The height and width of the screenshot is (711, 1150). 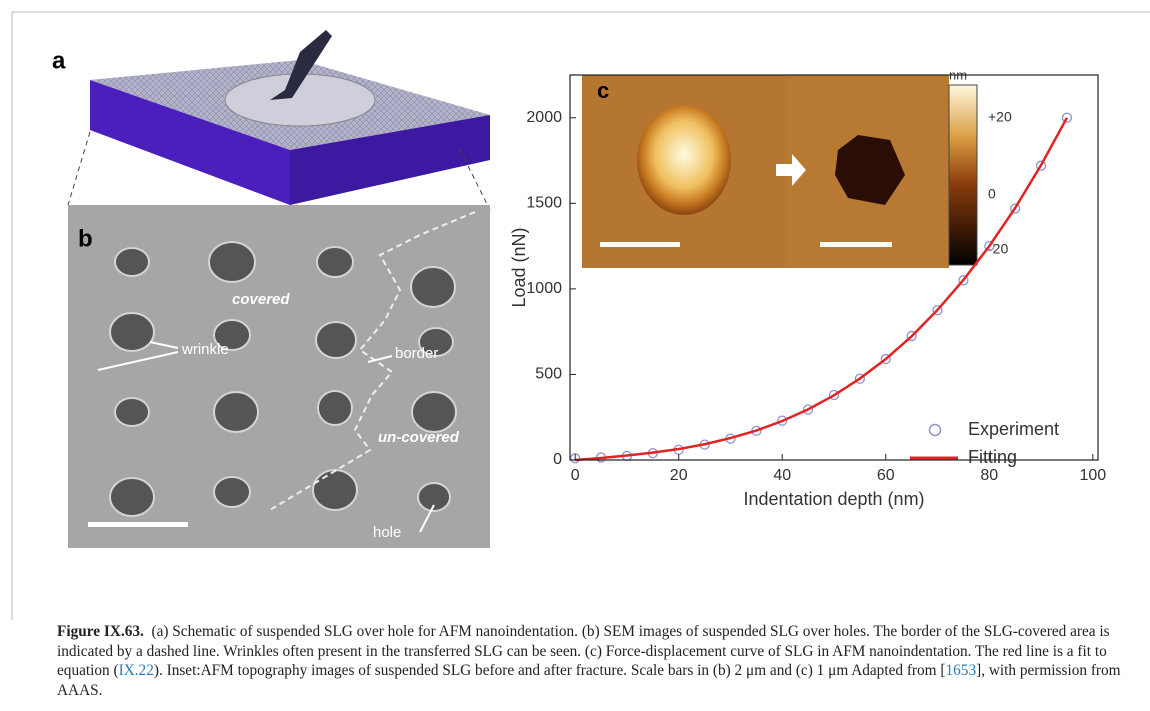 What do you see at coordinates (290, 117) in the screenshot?
I see `schematic` at bounding box center [290, 117].